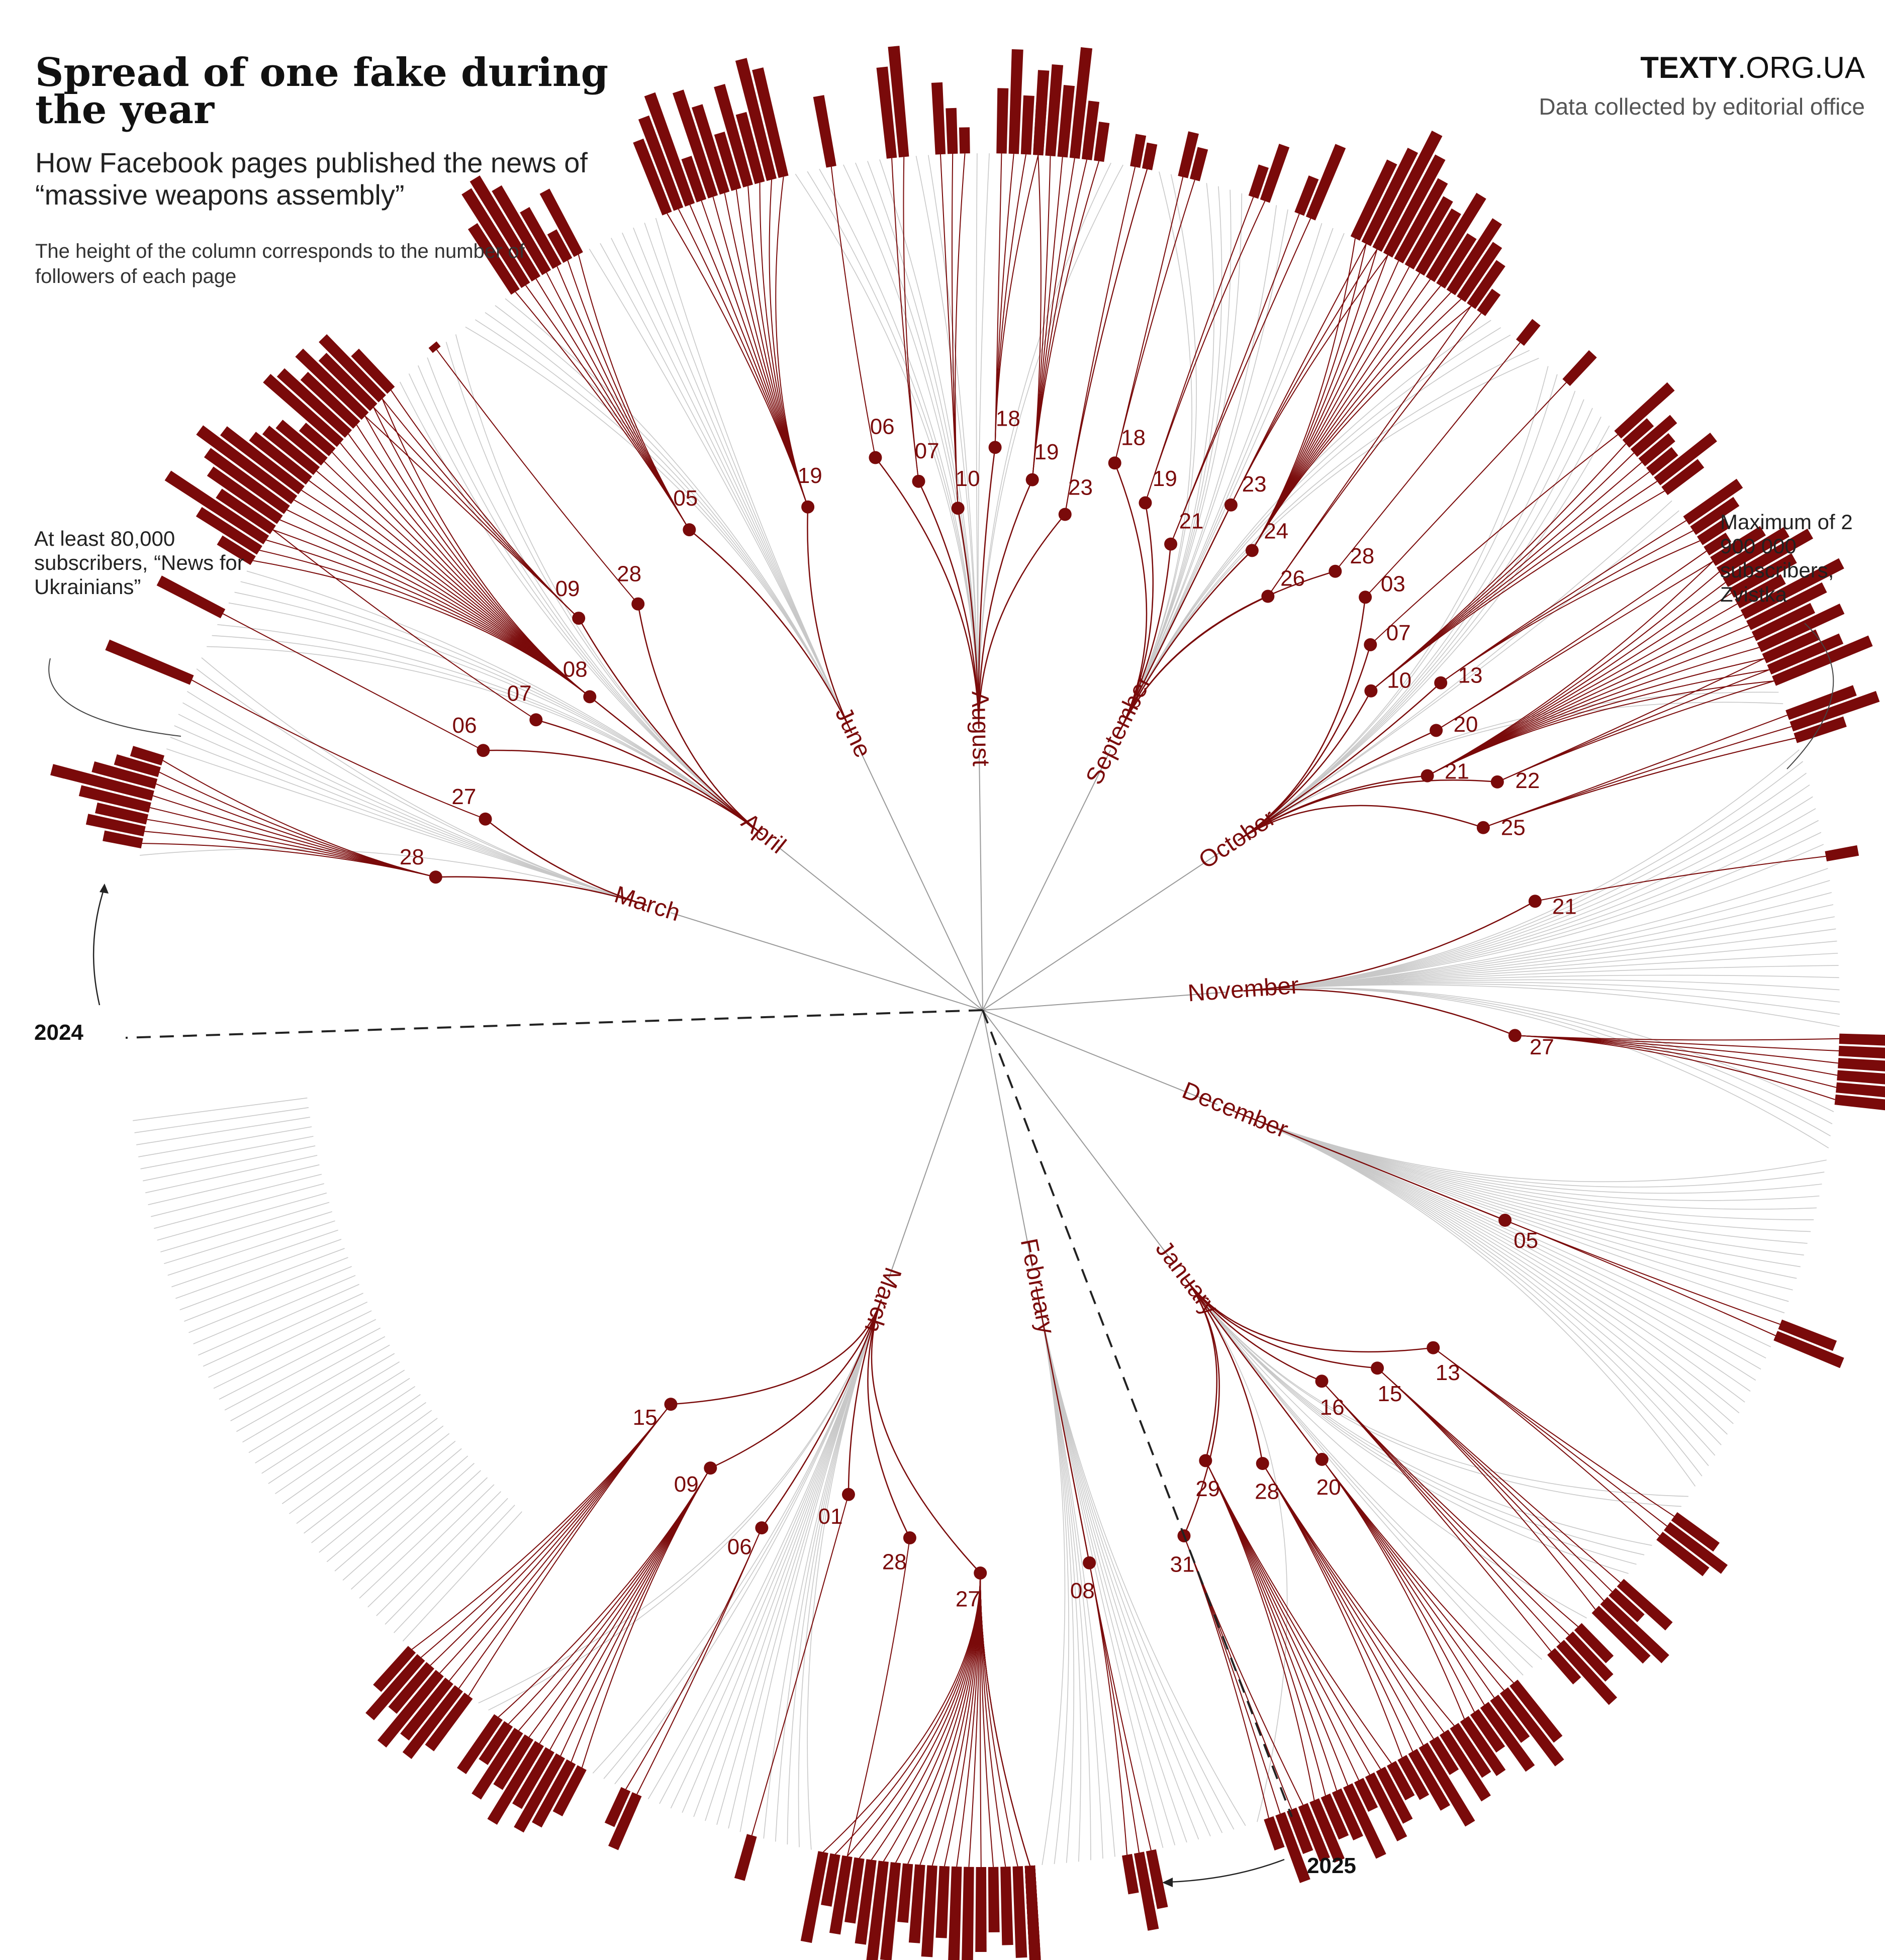 The image size is (1885, 1960). What do you see at coordinates (1362, 556) in the screenshot?
I see `day-node-label: 28` at bounding box center [1362, 556].